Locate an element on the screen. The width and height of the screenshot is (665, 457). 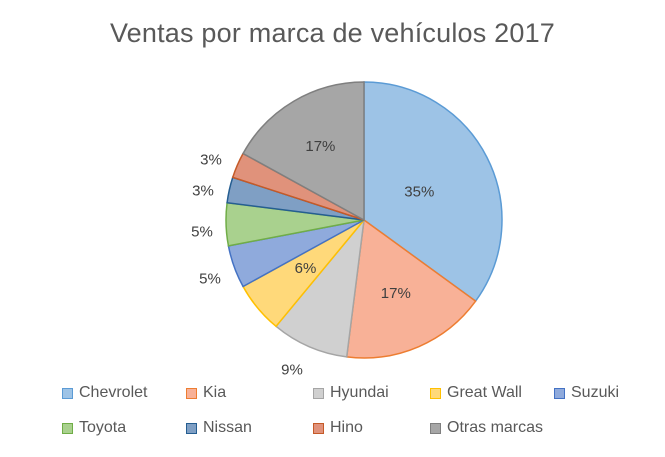
legend-label: Nissan is located at coordinates (227, 427).